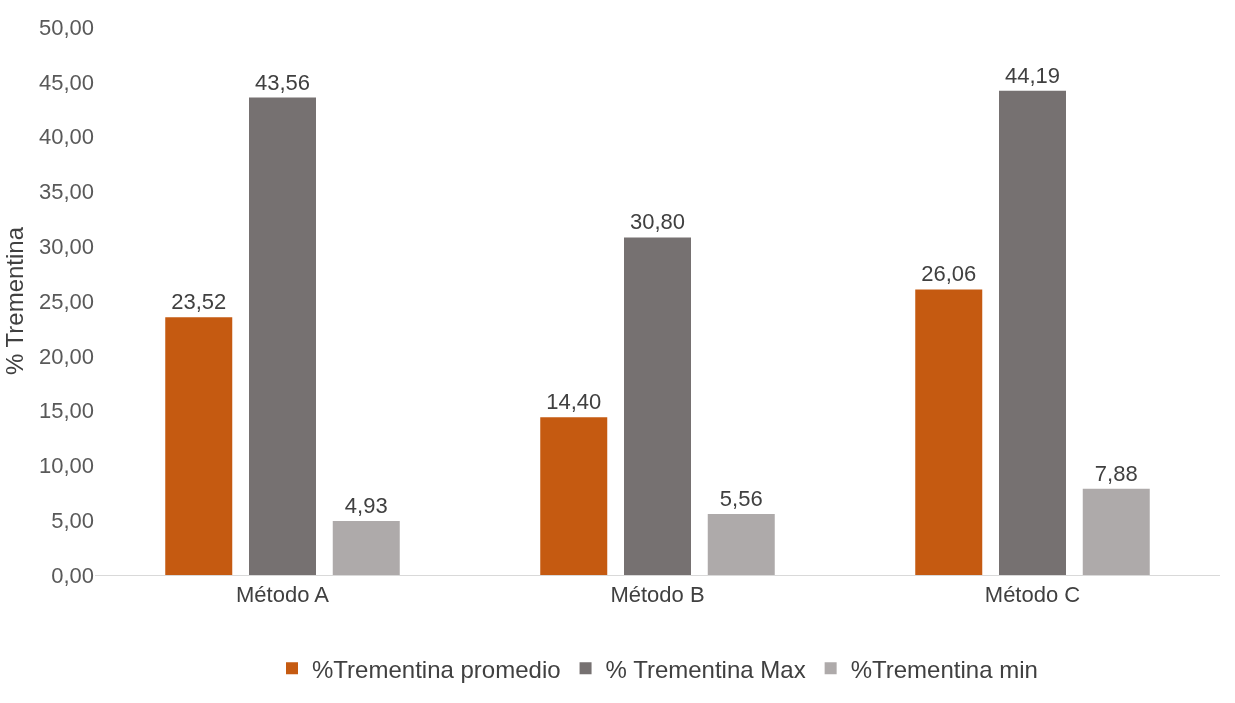 This screenshot has width=1235, height=703. What do you see at coordinates (741, 499) in the screenshot?
I see `data-label: 5,56` at bounding box center [741, 499].